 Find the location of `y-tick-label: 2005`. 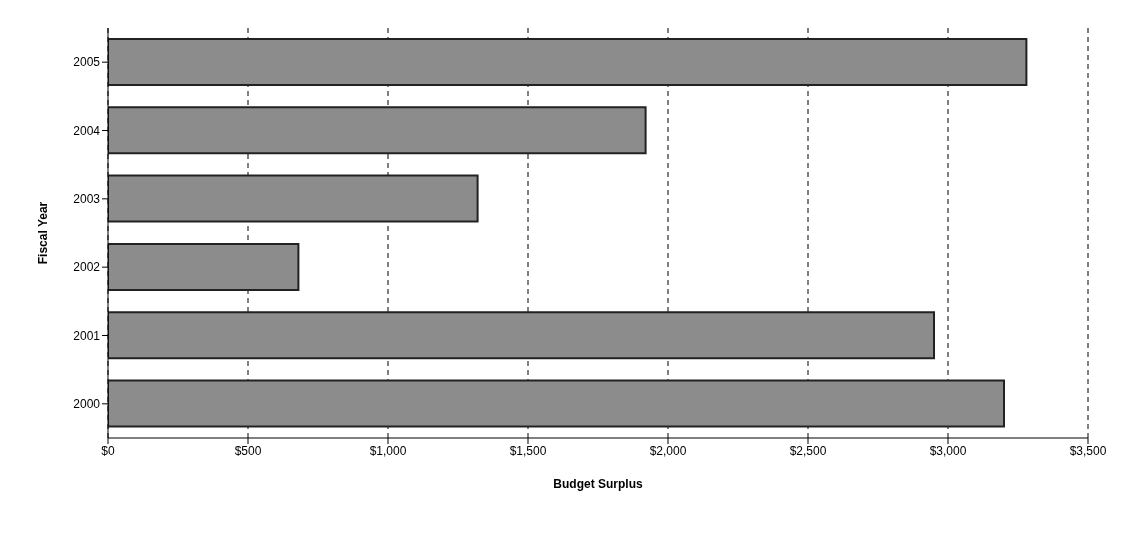

y-tick-label: 2005 is located at coordinates (87, 62).